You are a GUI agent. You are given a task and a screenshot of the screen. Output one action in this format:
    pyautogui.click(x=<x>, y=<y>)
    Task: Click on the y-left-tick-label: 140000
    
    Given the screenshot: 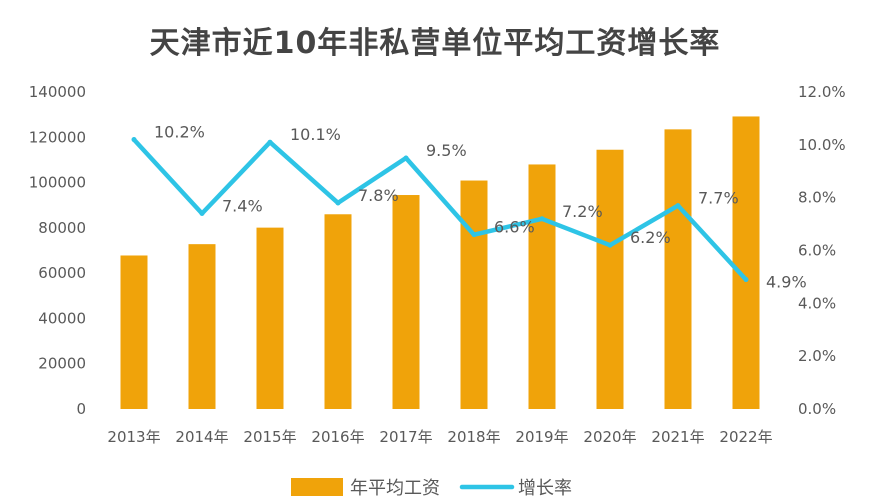 What is the action you would take?
    pyautogui.click(x=57, y=92)
    